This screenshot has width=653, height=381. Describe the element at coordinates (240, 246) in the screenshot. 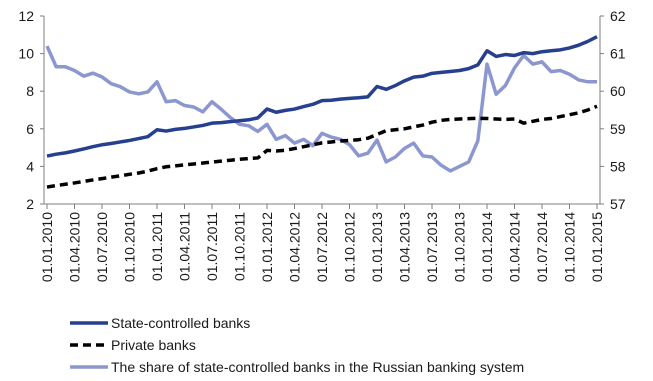

I see `x-tick-label: 01.10.2011` at that location.